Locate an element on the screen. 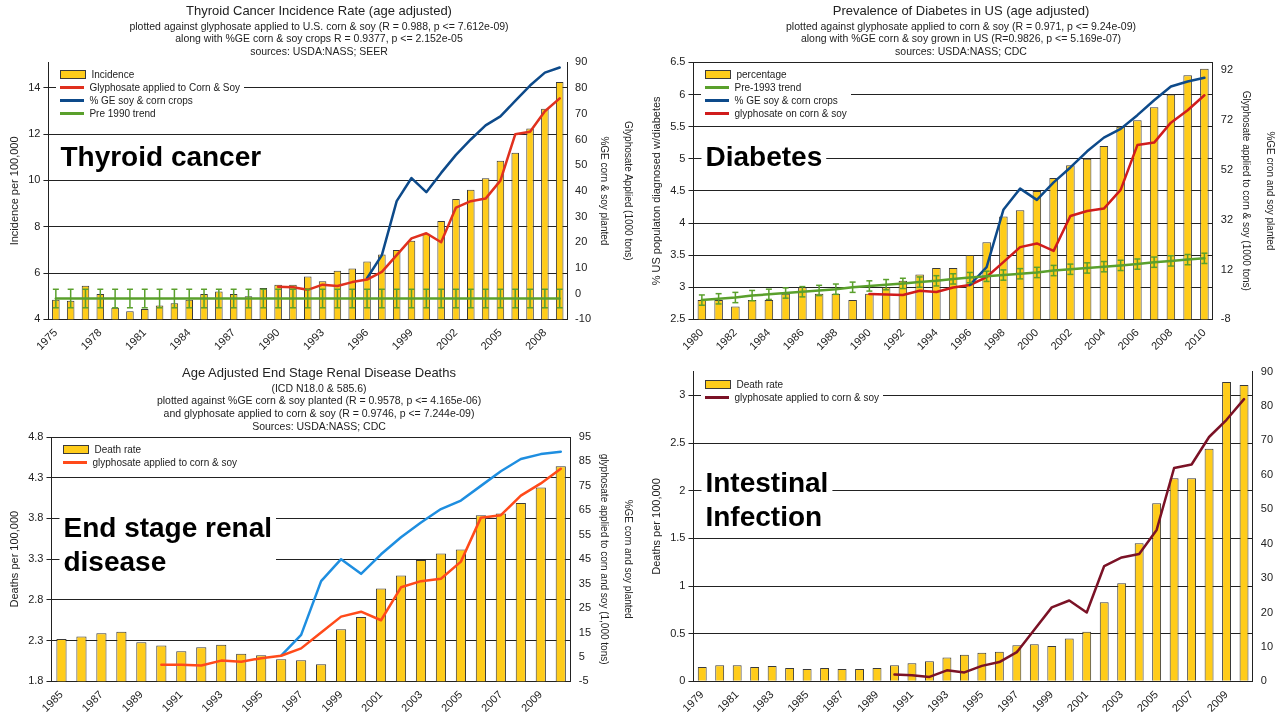  y-tick-label: 4.3 is located at coordinates (36, 476).